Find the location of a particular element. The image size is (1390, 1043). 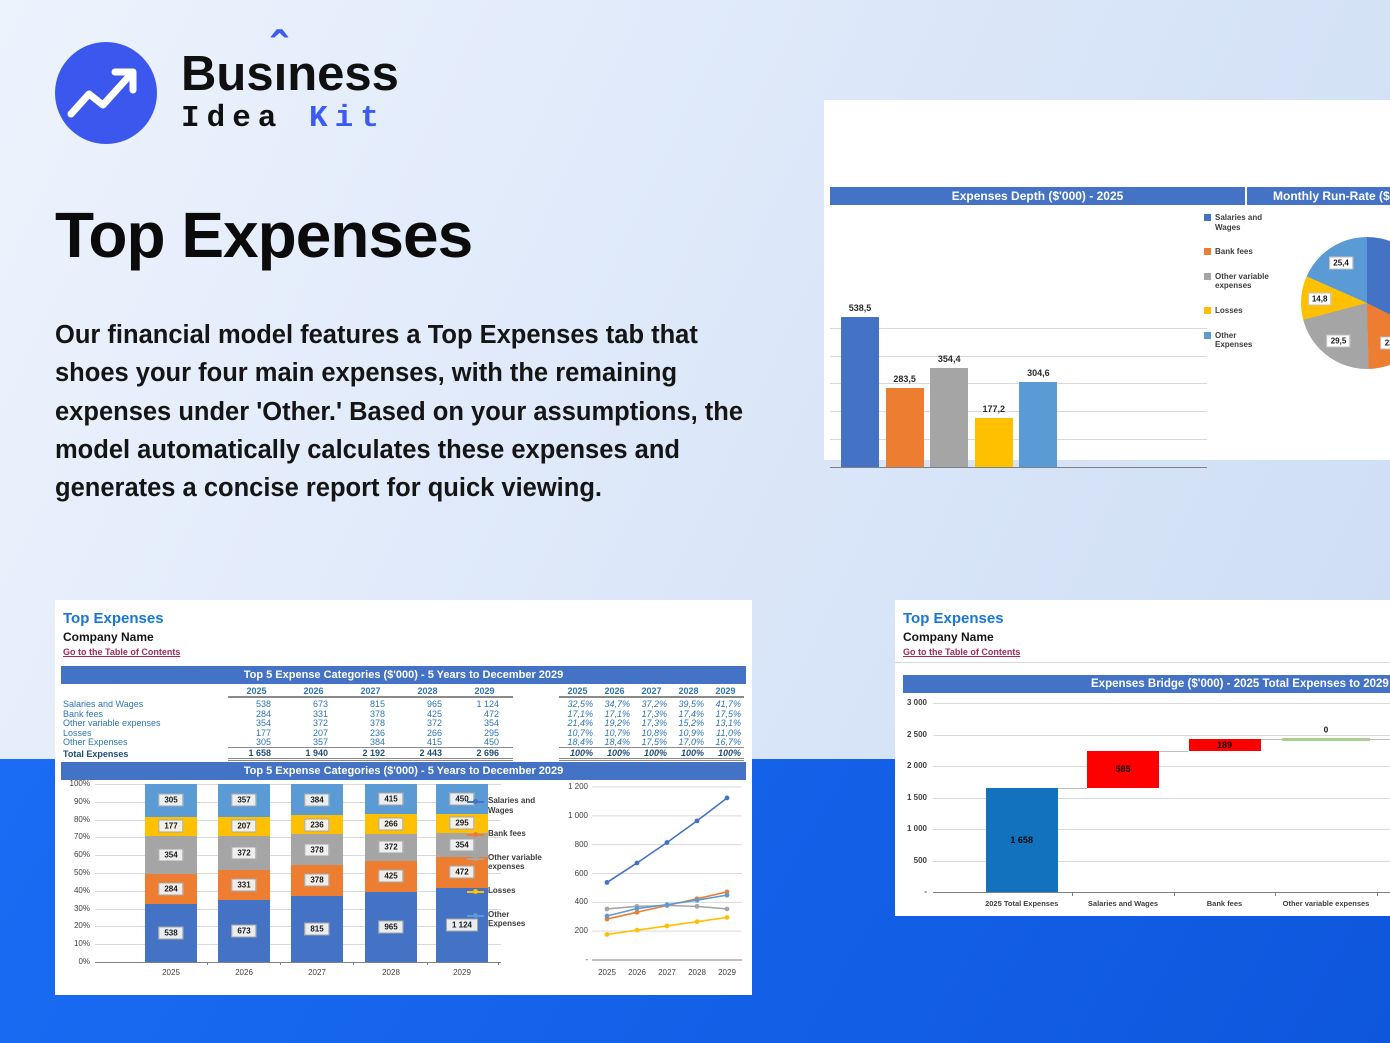

stack-label: 305 is located at coordinates (171, 800).